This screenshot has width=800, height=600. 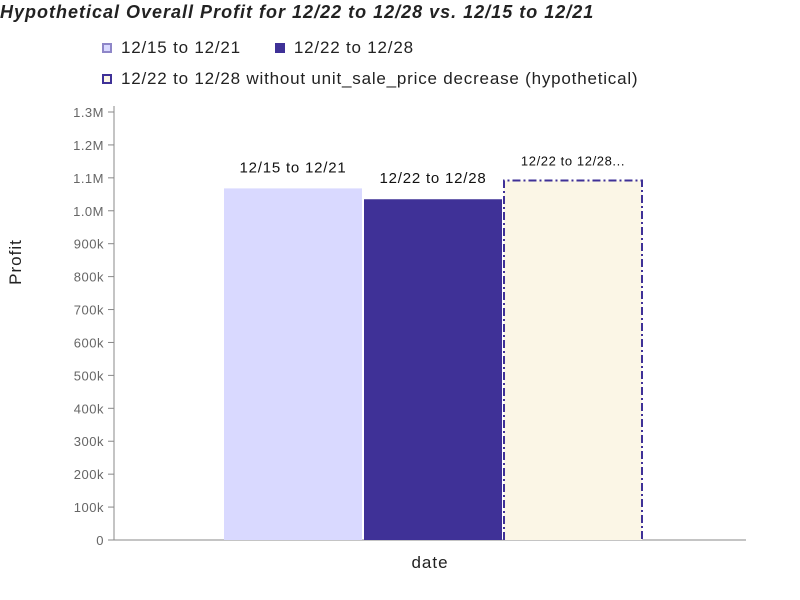 What do you see at coordinates (89, 474) in the screenshot?
I see `y-tick-label: 200k` at bounding box center [89, 474].